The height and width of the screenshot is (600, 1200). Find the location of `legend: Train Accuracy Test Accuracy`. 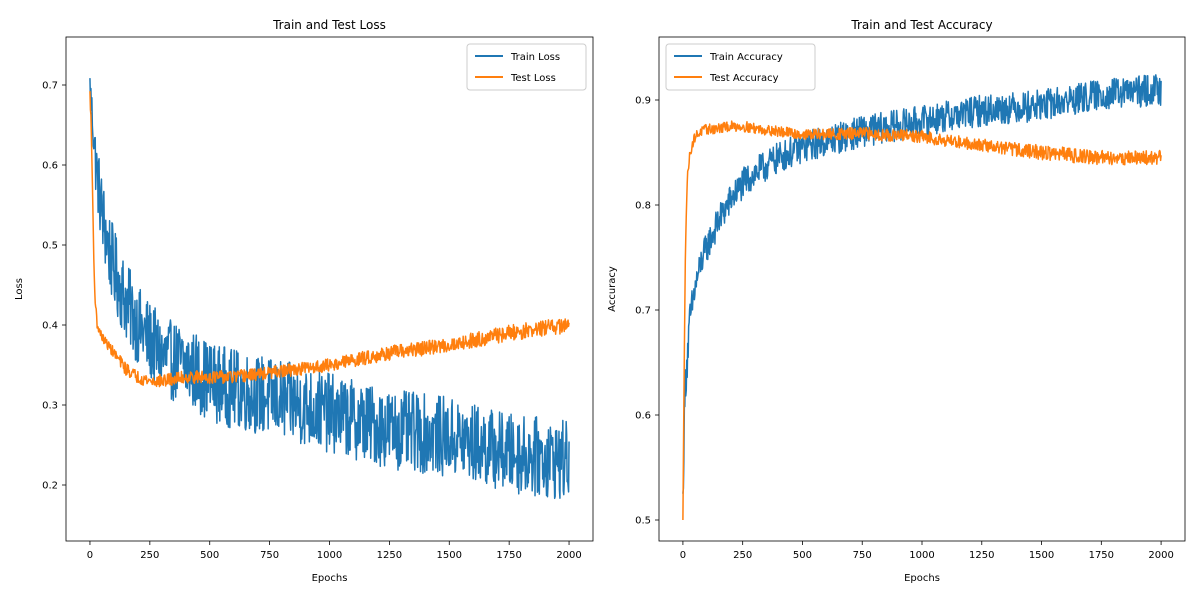

legend: Train Accuracy Test Accuracy is located at coordinates (740, 67).